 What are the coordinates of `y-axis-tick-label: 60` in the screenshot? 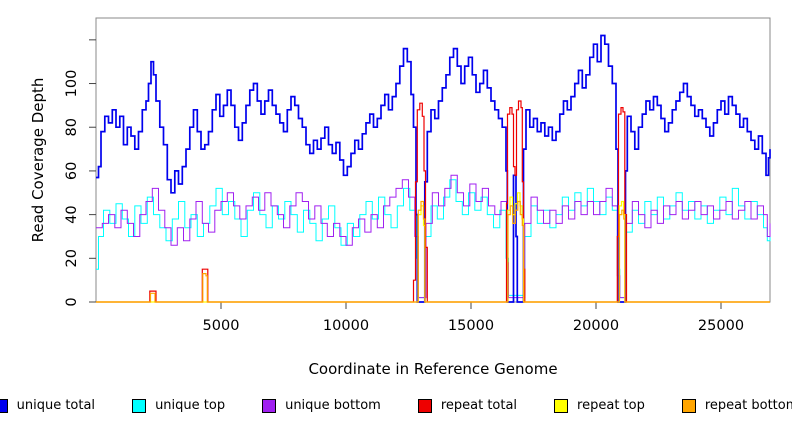 It's located at (72, 171).